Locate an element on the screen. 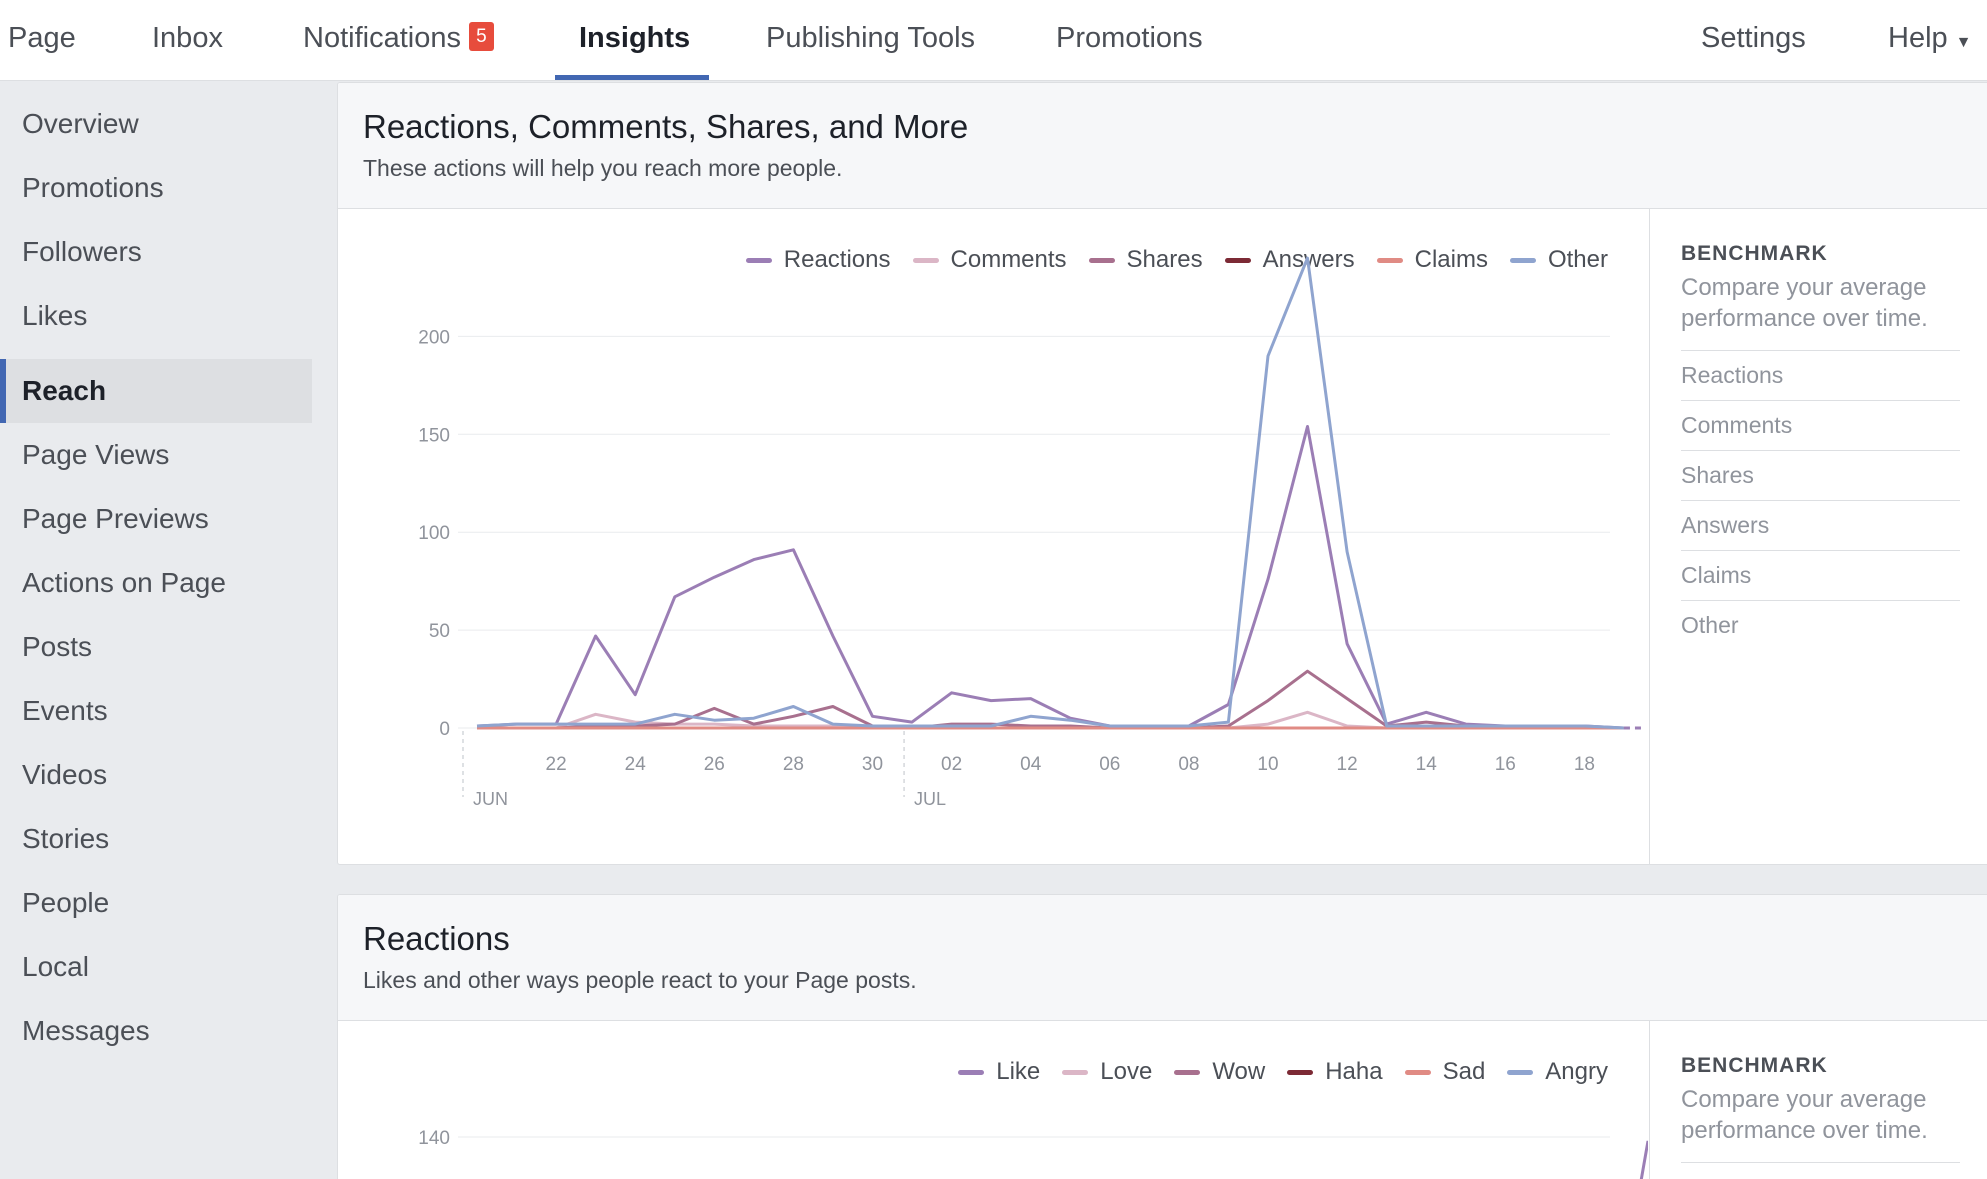  month-label: JUN is located at coordinates (490, 799).